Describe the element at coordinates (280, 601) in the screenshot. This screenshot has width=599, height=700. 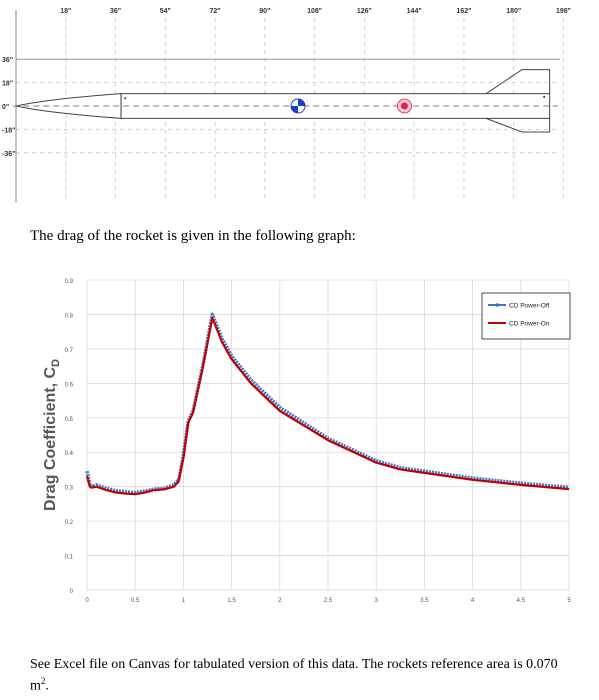
I see `chart-x-tick-label: 2` at that location.